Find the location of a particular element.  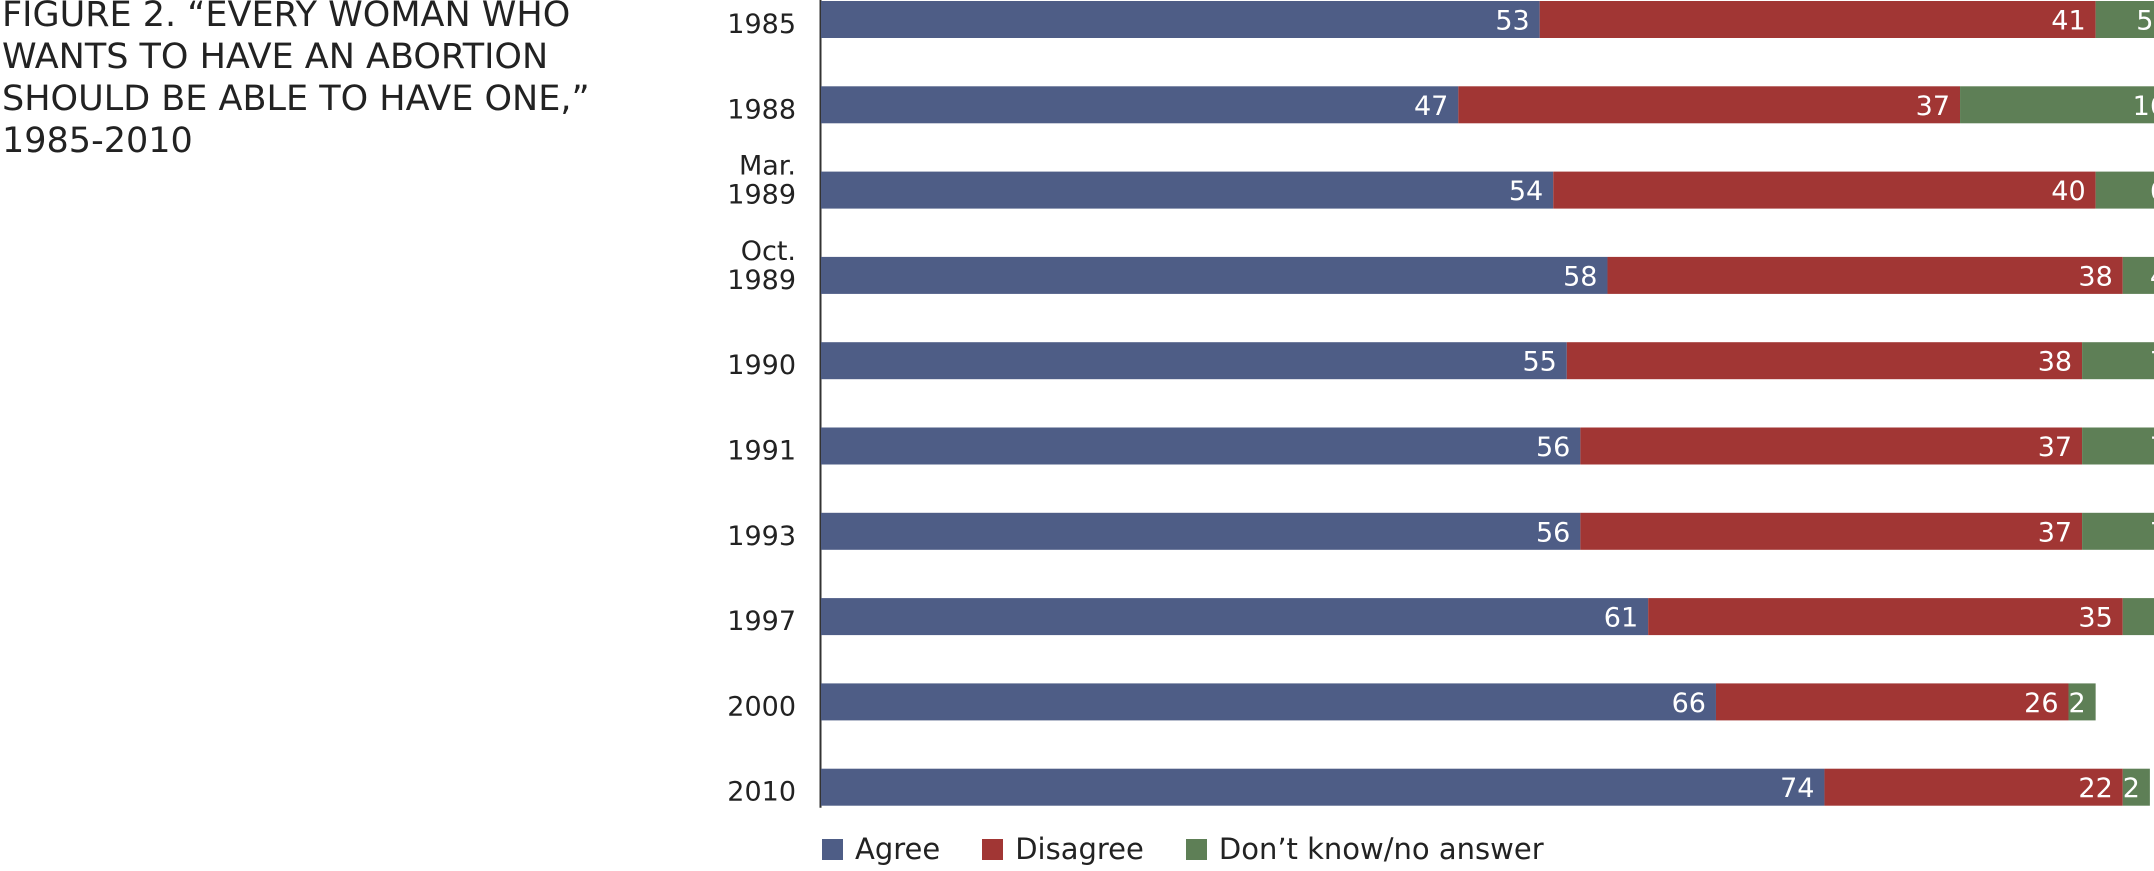

data-label-disagree-5: 37 is located at coordinates (2055, 447).